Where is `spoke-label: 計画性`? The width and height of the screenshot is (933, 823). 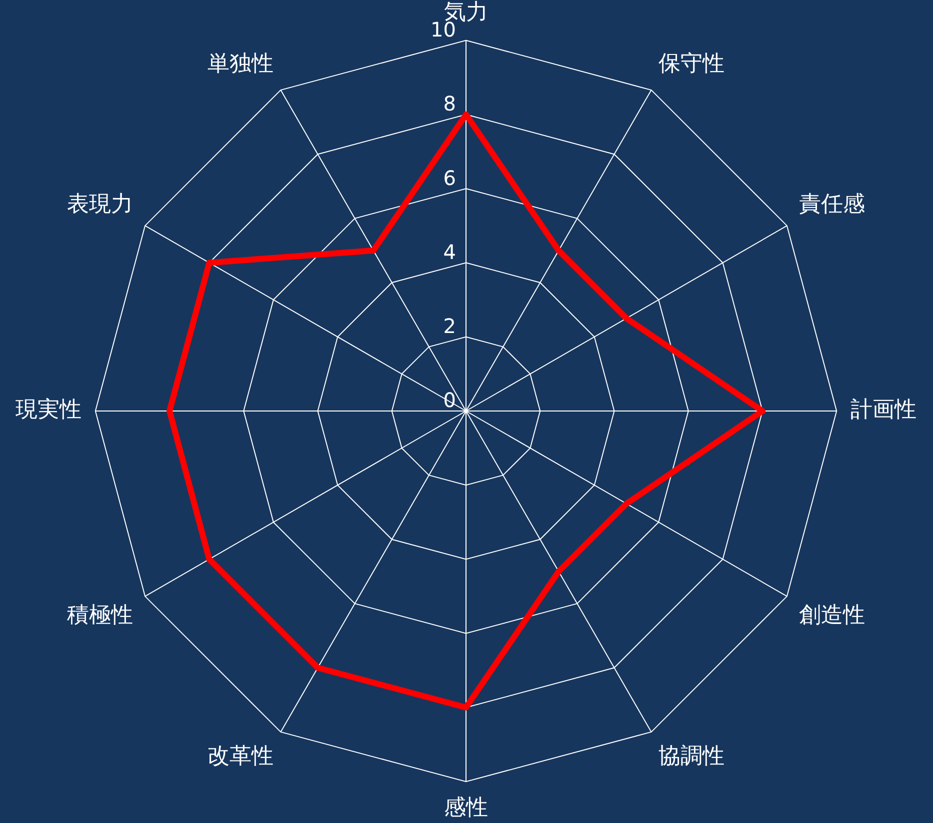
spoke-label: 計画性 is located at coordinates (883, 410).